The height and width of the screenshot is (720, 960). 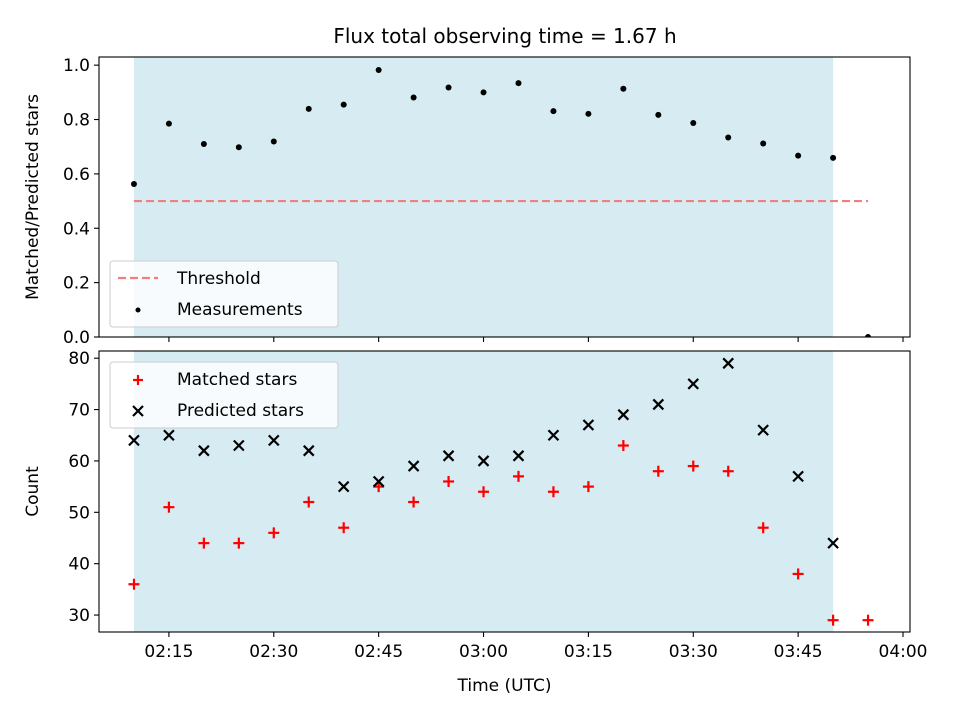 What do you see at coordinates (33, 491) in the screenshot?
I see `y-axis-label: Count` at bounding box center [33, 491].